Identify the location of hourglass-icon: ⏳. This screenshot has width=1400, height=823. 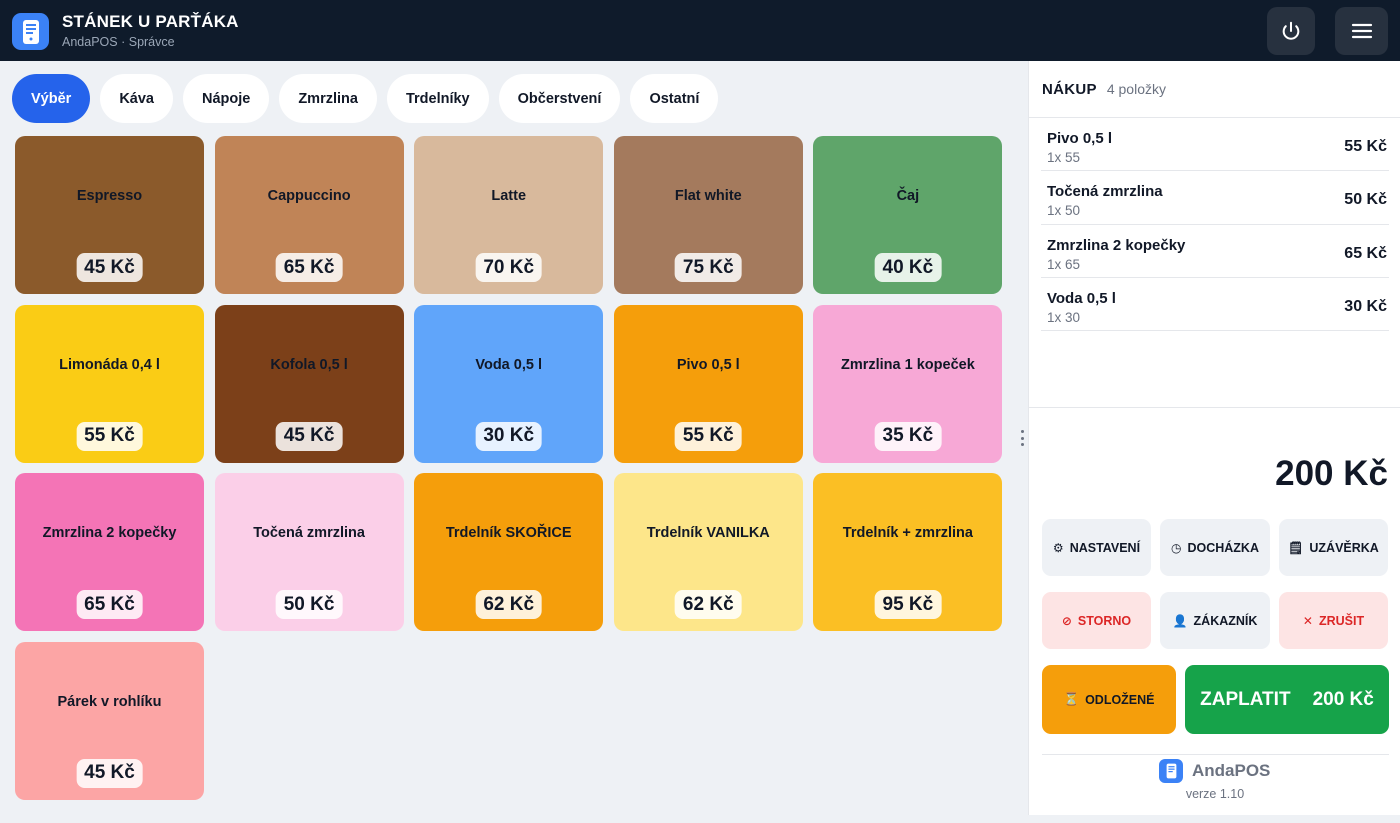
(1071, 699).